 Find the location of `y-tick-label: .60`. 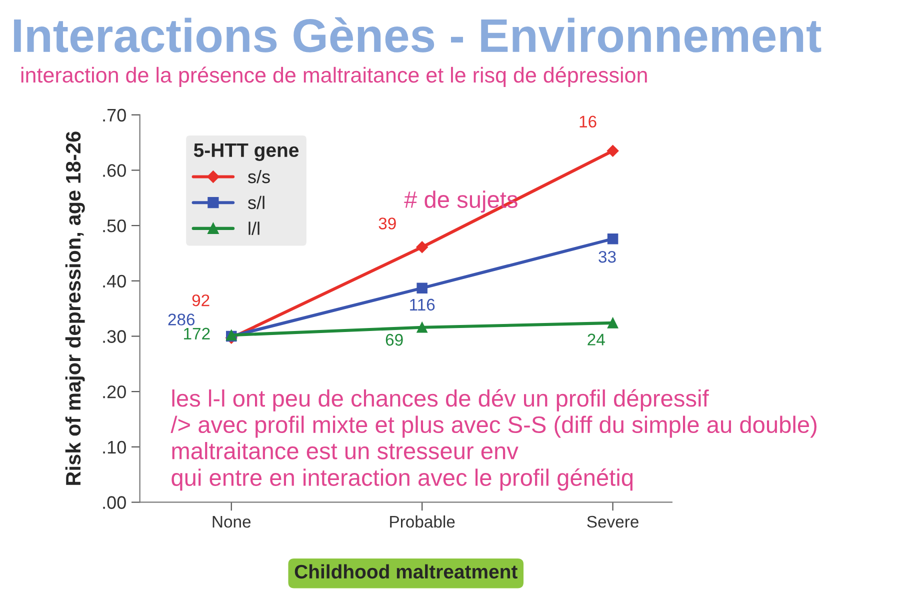

y-tick-label: .60 is located at coordinates (114, 170).